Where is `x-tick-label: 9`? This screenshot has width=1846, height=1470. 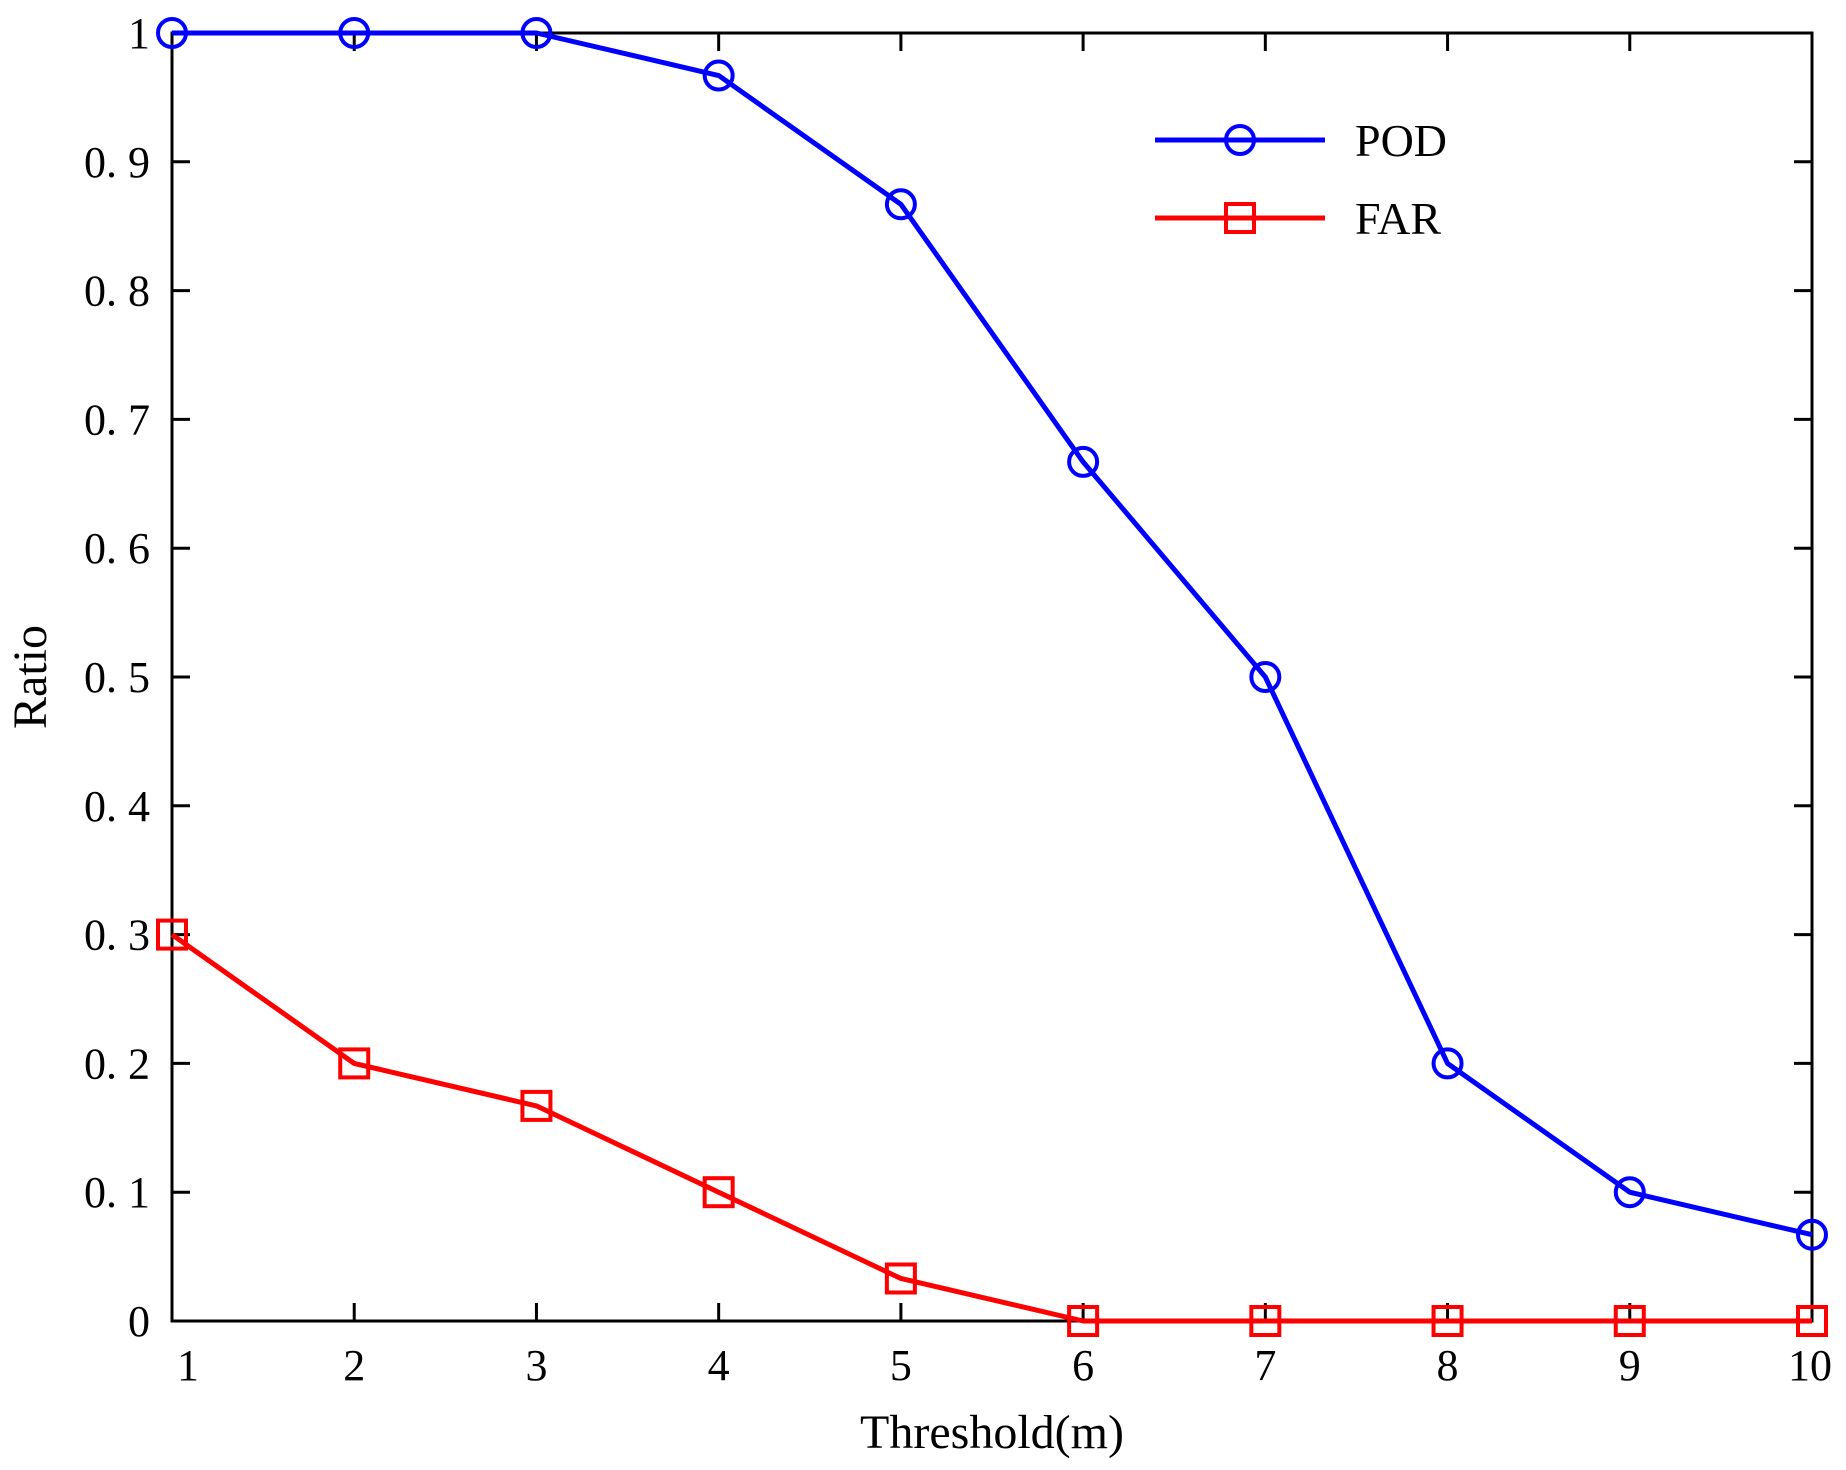 x-tick-label: 9 is located at coordinates (1630, 1365).